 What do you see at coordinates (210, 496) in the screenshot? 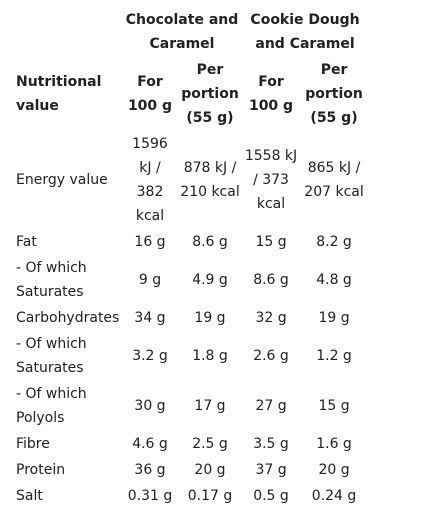
I see `cell: 0.17 g` at bounding box center [210, 496].